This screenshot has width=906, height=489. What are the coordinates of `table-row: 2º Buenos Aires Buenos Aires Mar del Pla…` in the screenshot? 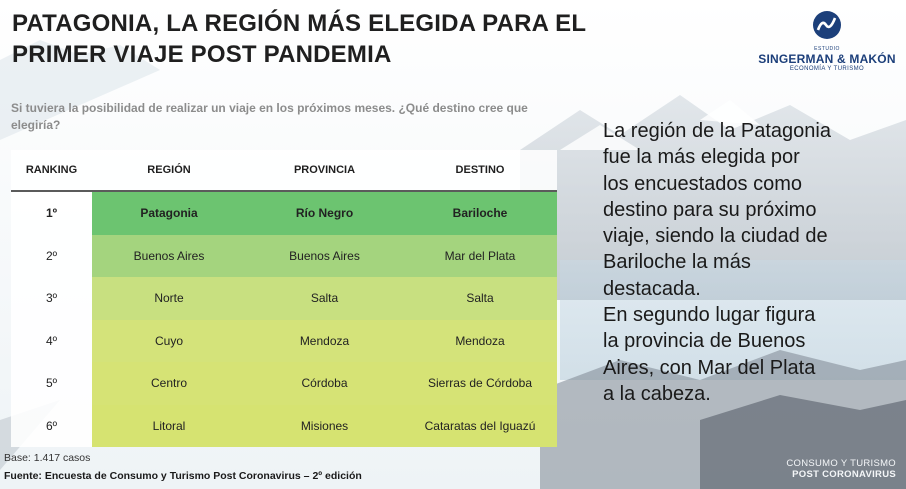 It's located at (284, 255).